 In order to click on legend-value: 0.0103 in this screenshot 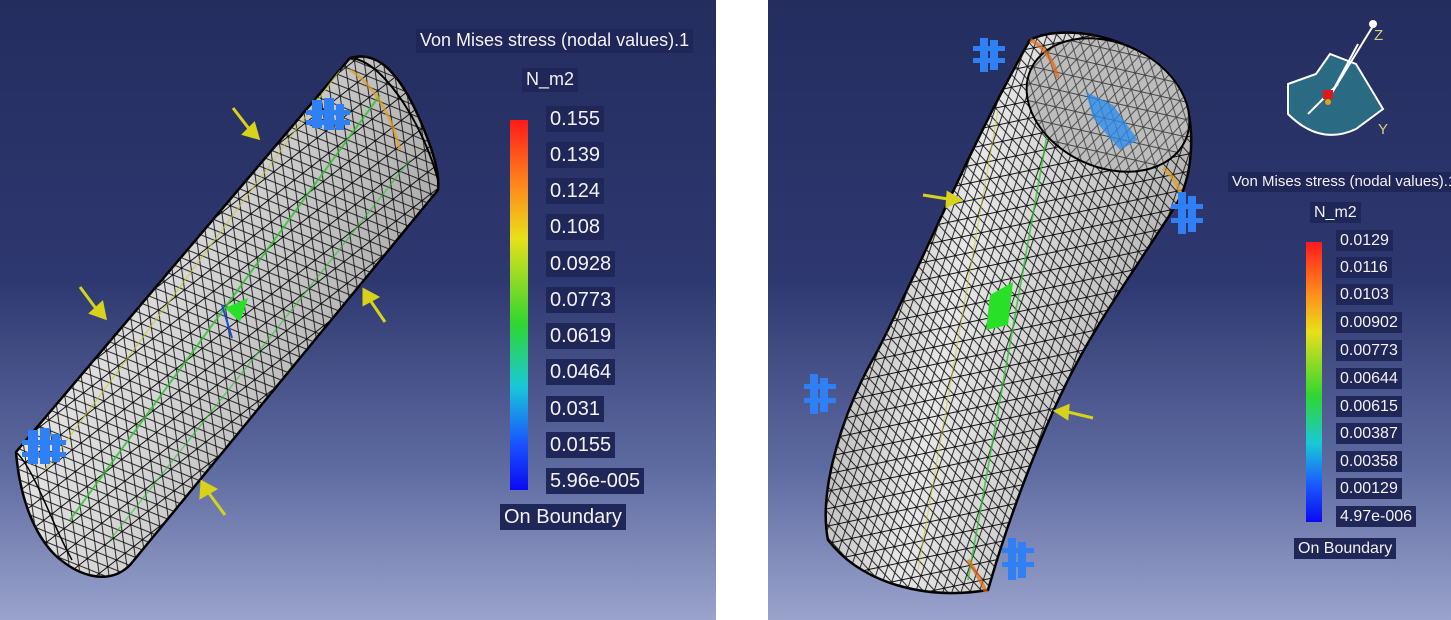, I will do `click(1364, 295)`.